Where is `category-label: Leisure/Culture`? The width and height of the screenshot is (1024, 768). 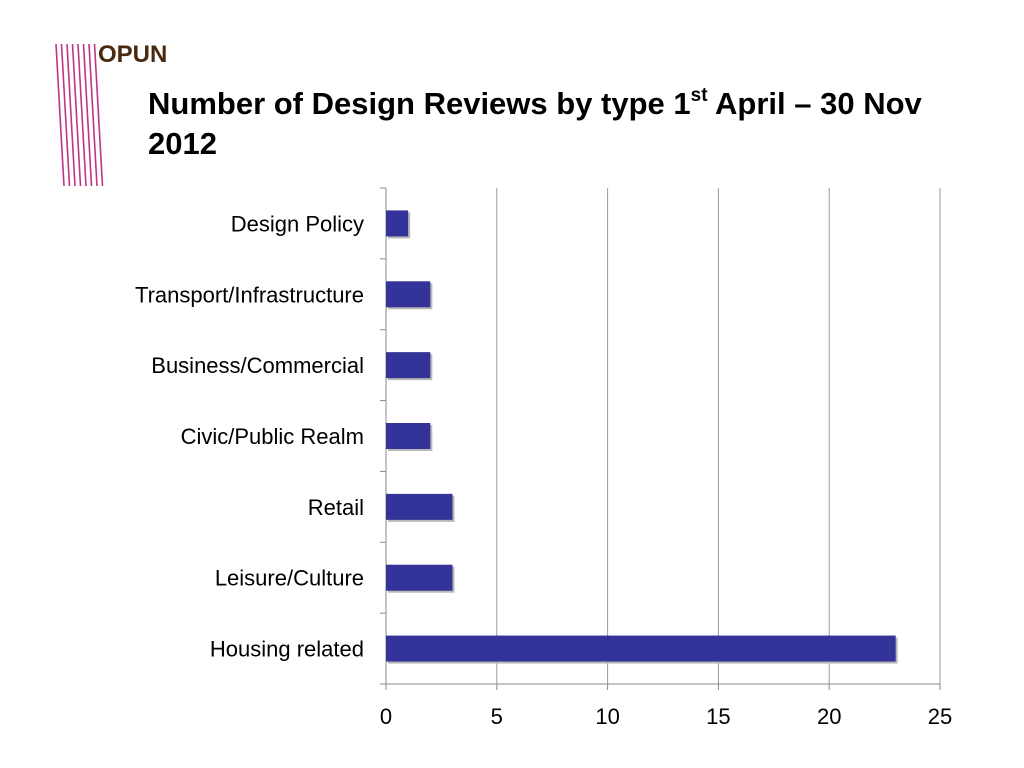 category-label: Leisure/Culture is located at coordinates (289, 578).